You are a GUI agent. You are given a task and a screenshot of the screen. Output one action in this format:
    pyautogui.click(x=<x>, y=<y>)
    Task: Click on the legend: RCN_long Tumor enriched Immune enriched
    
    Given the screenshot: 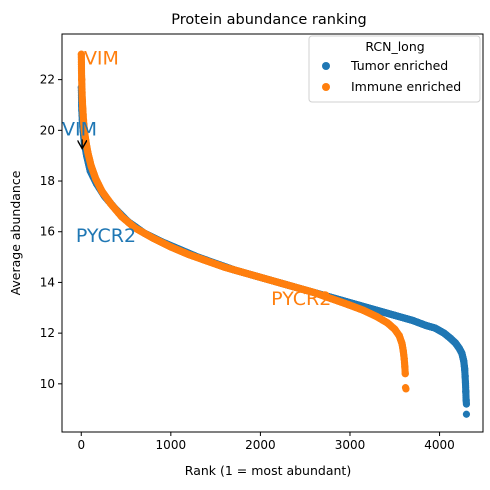 What is the action you would take?
    pyautogui.click(x=394, y=69)
    